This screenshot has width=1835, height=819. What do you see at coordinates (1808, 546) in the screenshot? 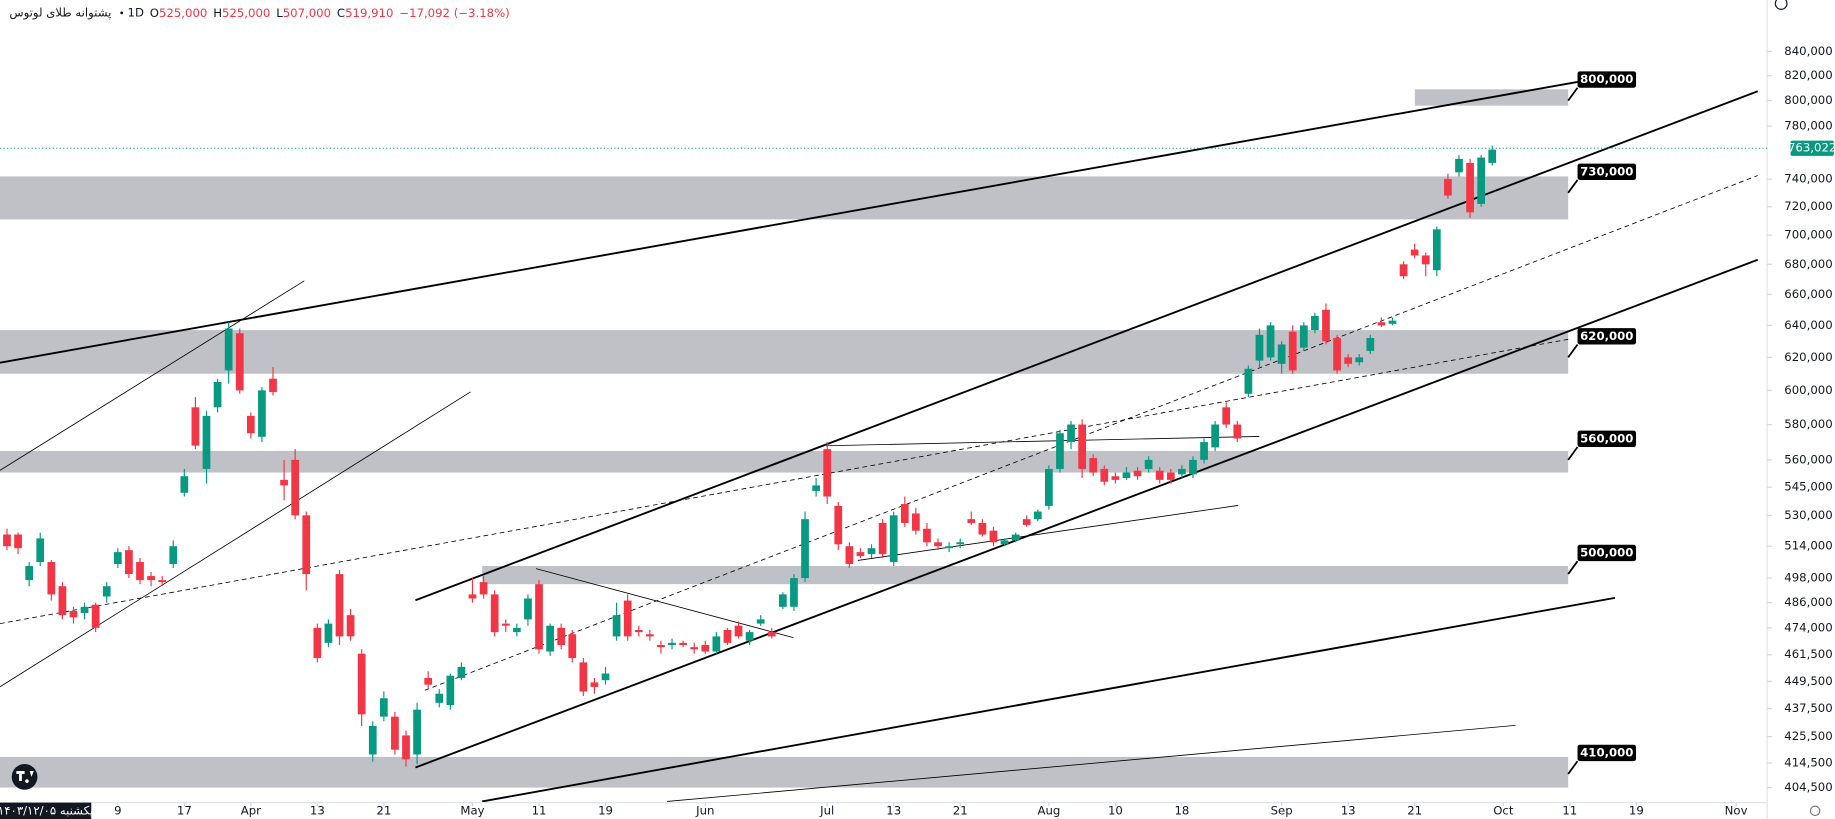
I see `y-tick-label: 514,000` at bounding box center [1808, 546].